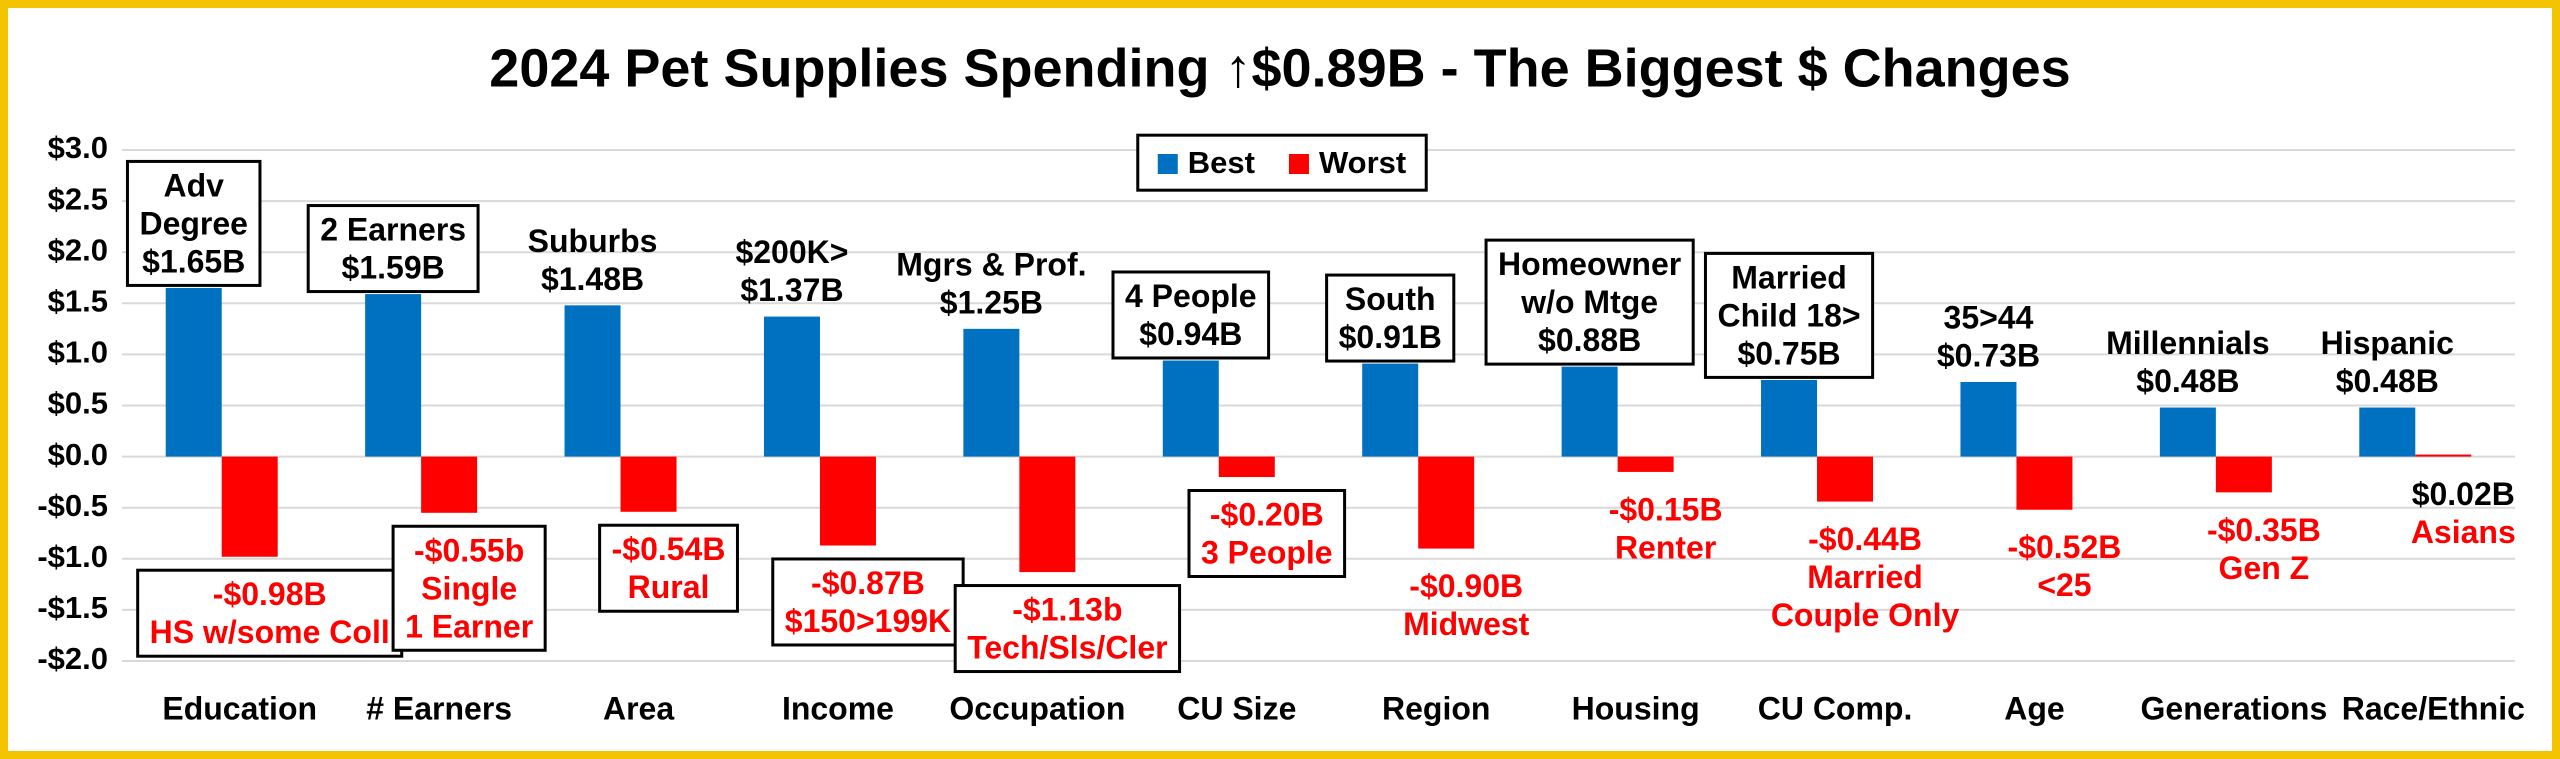 Image resolution: width=2560 pixels, height=759 pixels. Describe the element at coordinates (1067, 610) in the screenshot. I see `value-label: -$1.13b` at that location.